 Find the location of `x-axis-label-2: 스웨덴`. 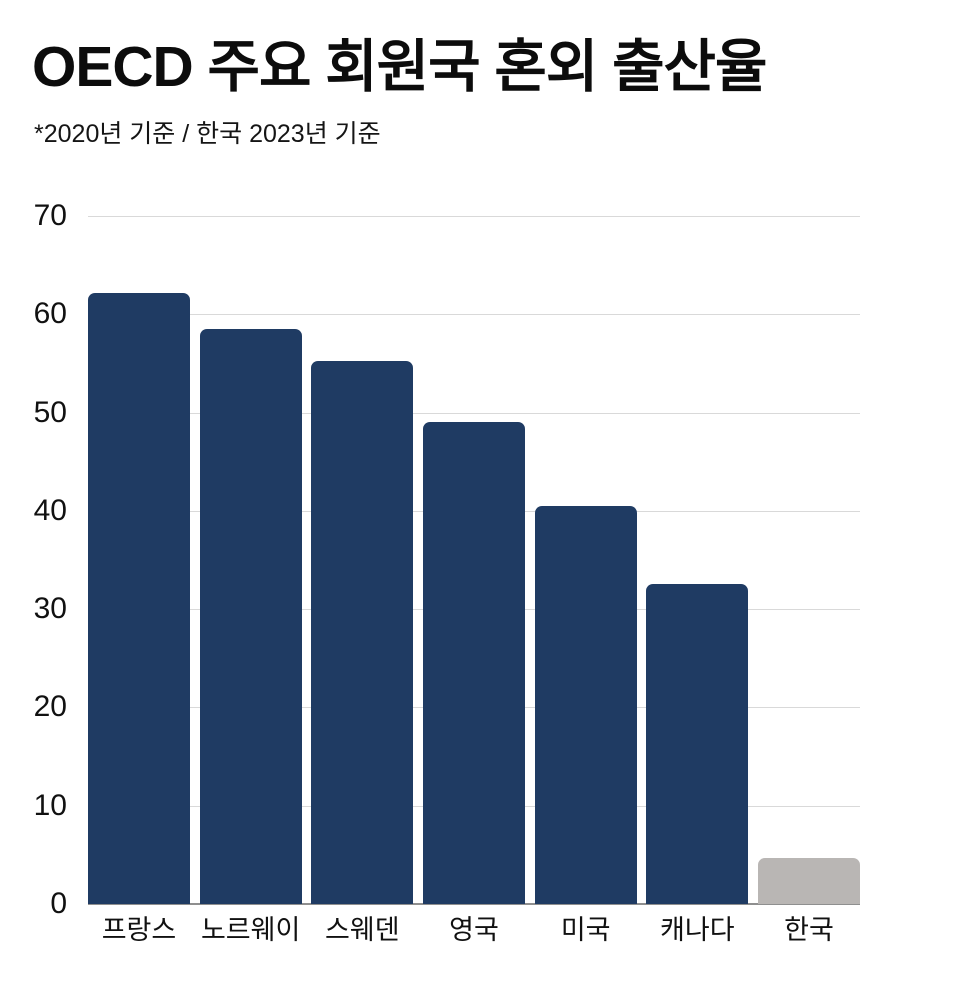

x-axis-label-2: 스웨덴 is located at coordinates (362, 930).